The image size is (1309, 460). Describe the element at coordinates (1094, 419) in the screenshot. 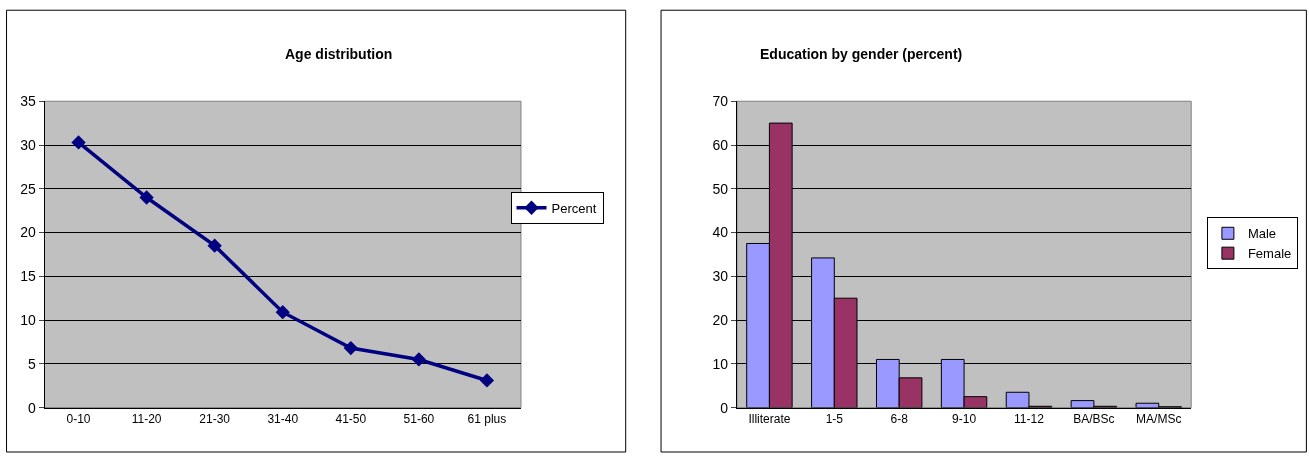

I see `x-tick-label: BA/BSc` at that location.